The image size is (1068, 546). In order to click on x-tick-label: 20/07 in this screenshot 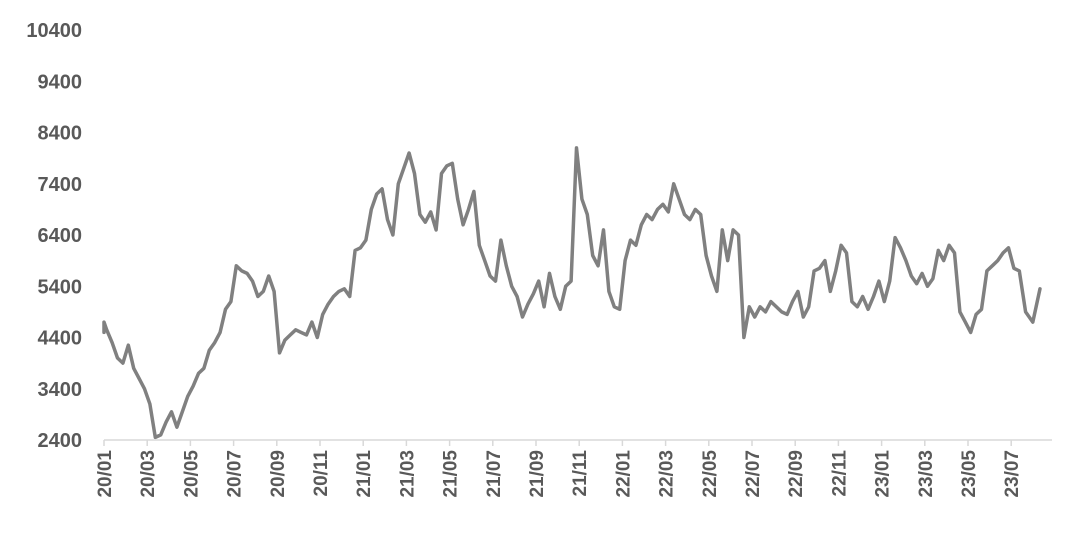, I will do `click(235, 474)`.